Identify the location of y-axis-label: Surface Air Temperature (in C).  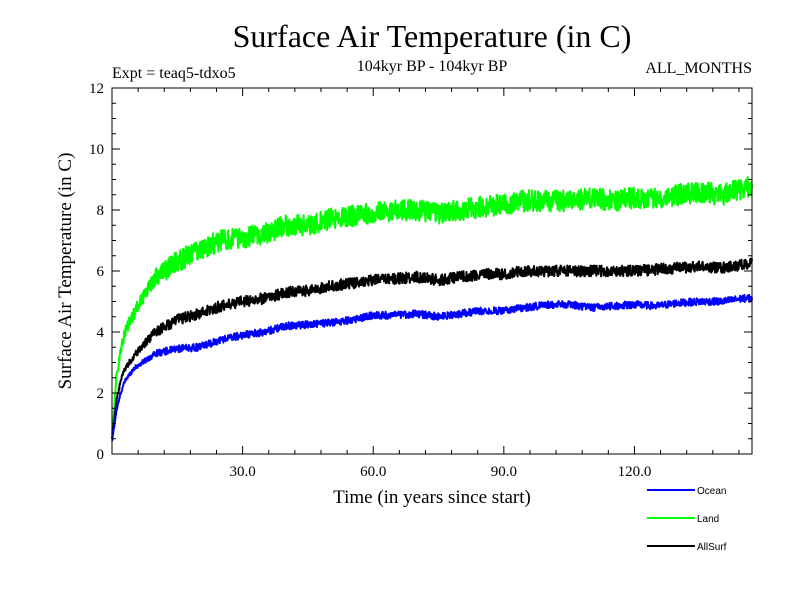
(65, 271).